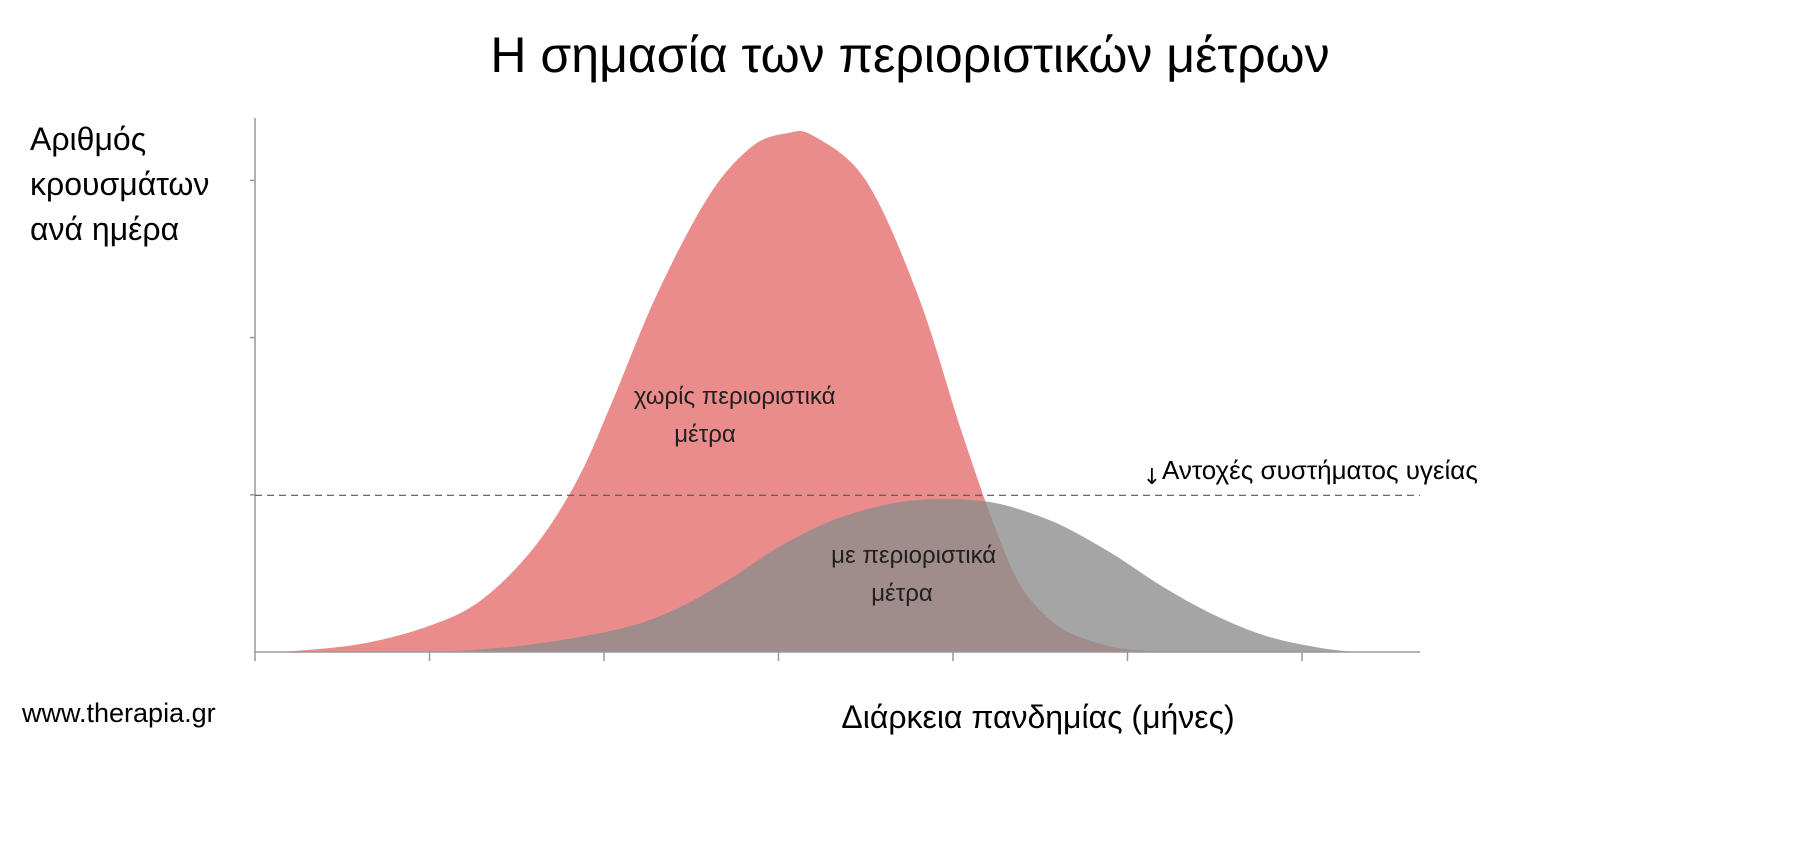 The width and height of the screenshot is (1820, 863). I want to click on y-axis-label-line: ανά ημέρα, so click(104, 229).